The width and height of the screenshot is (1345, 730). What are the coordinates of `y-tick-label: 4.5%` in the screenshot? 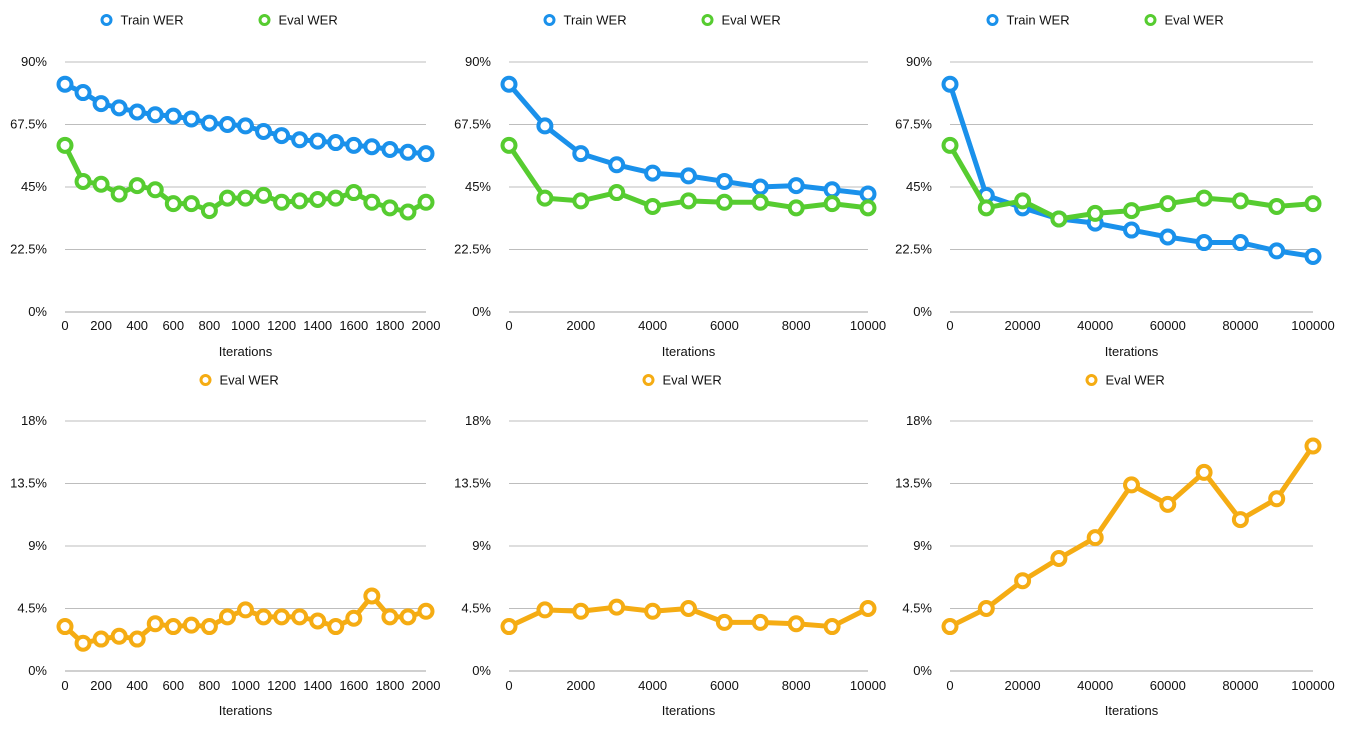 It's located at (32, 608).